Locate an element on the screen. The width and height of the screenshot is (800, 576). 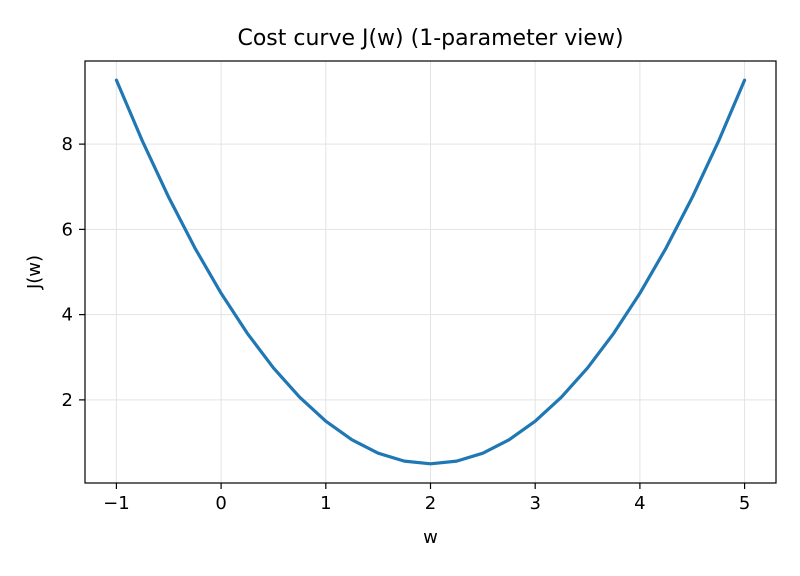
chart-title: Cost curve J(w) (1-parameter view) is located at coordinates (430, 38).